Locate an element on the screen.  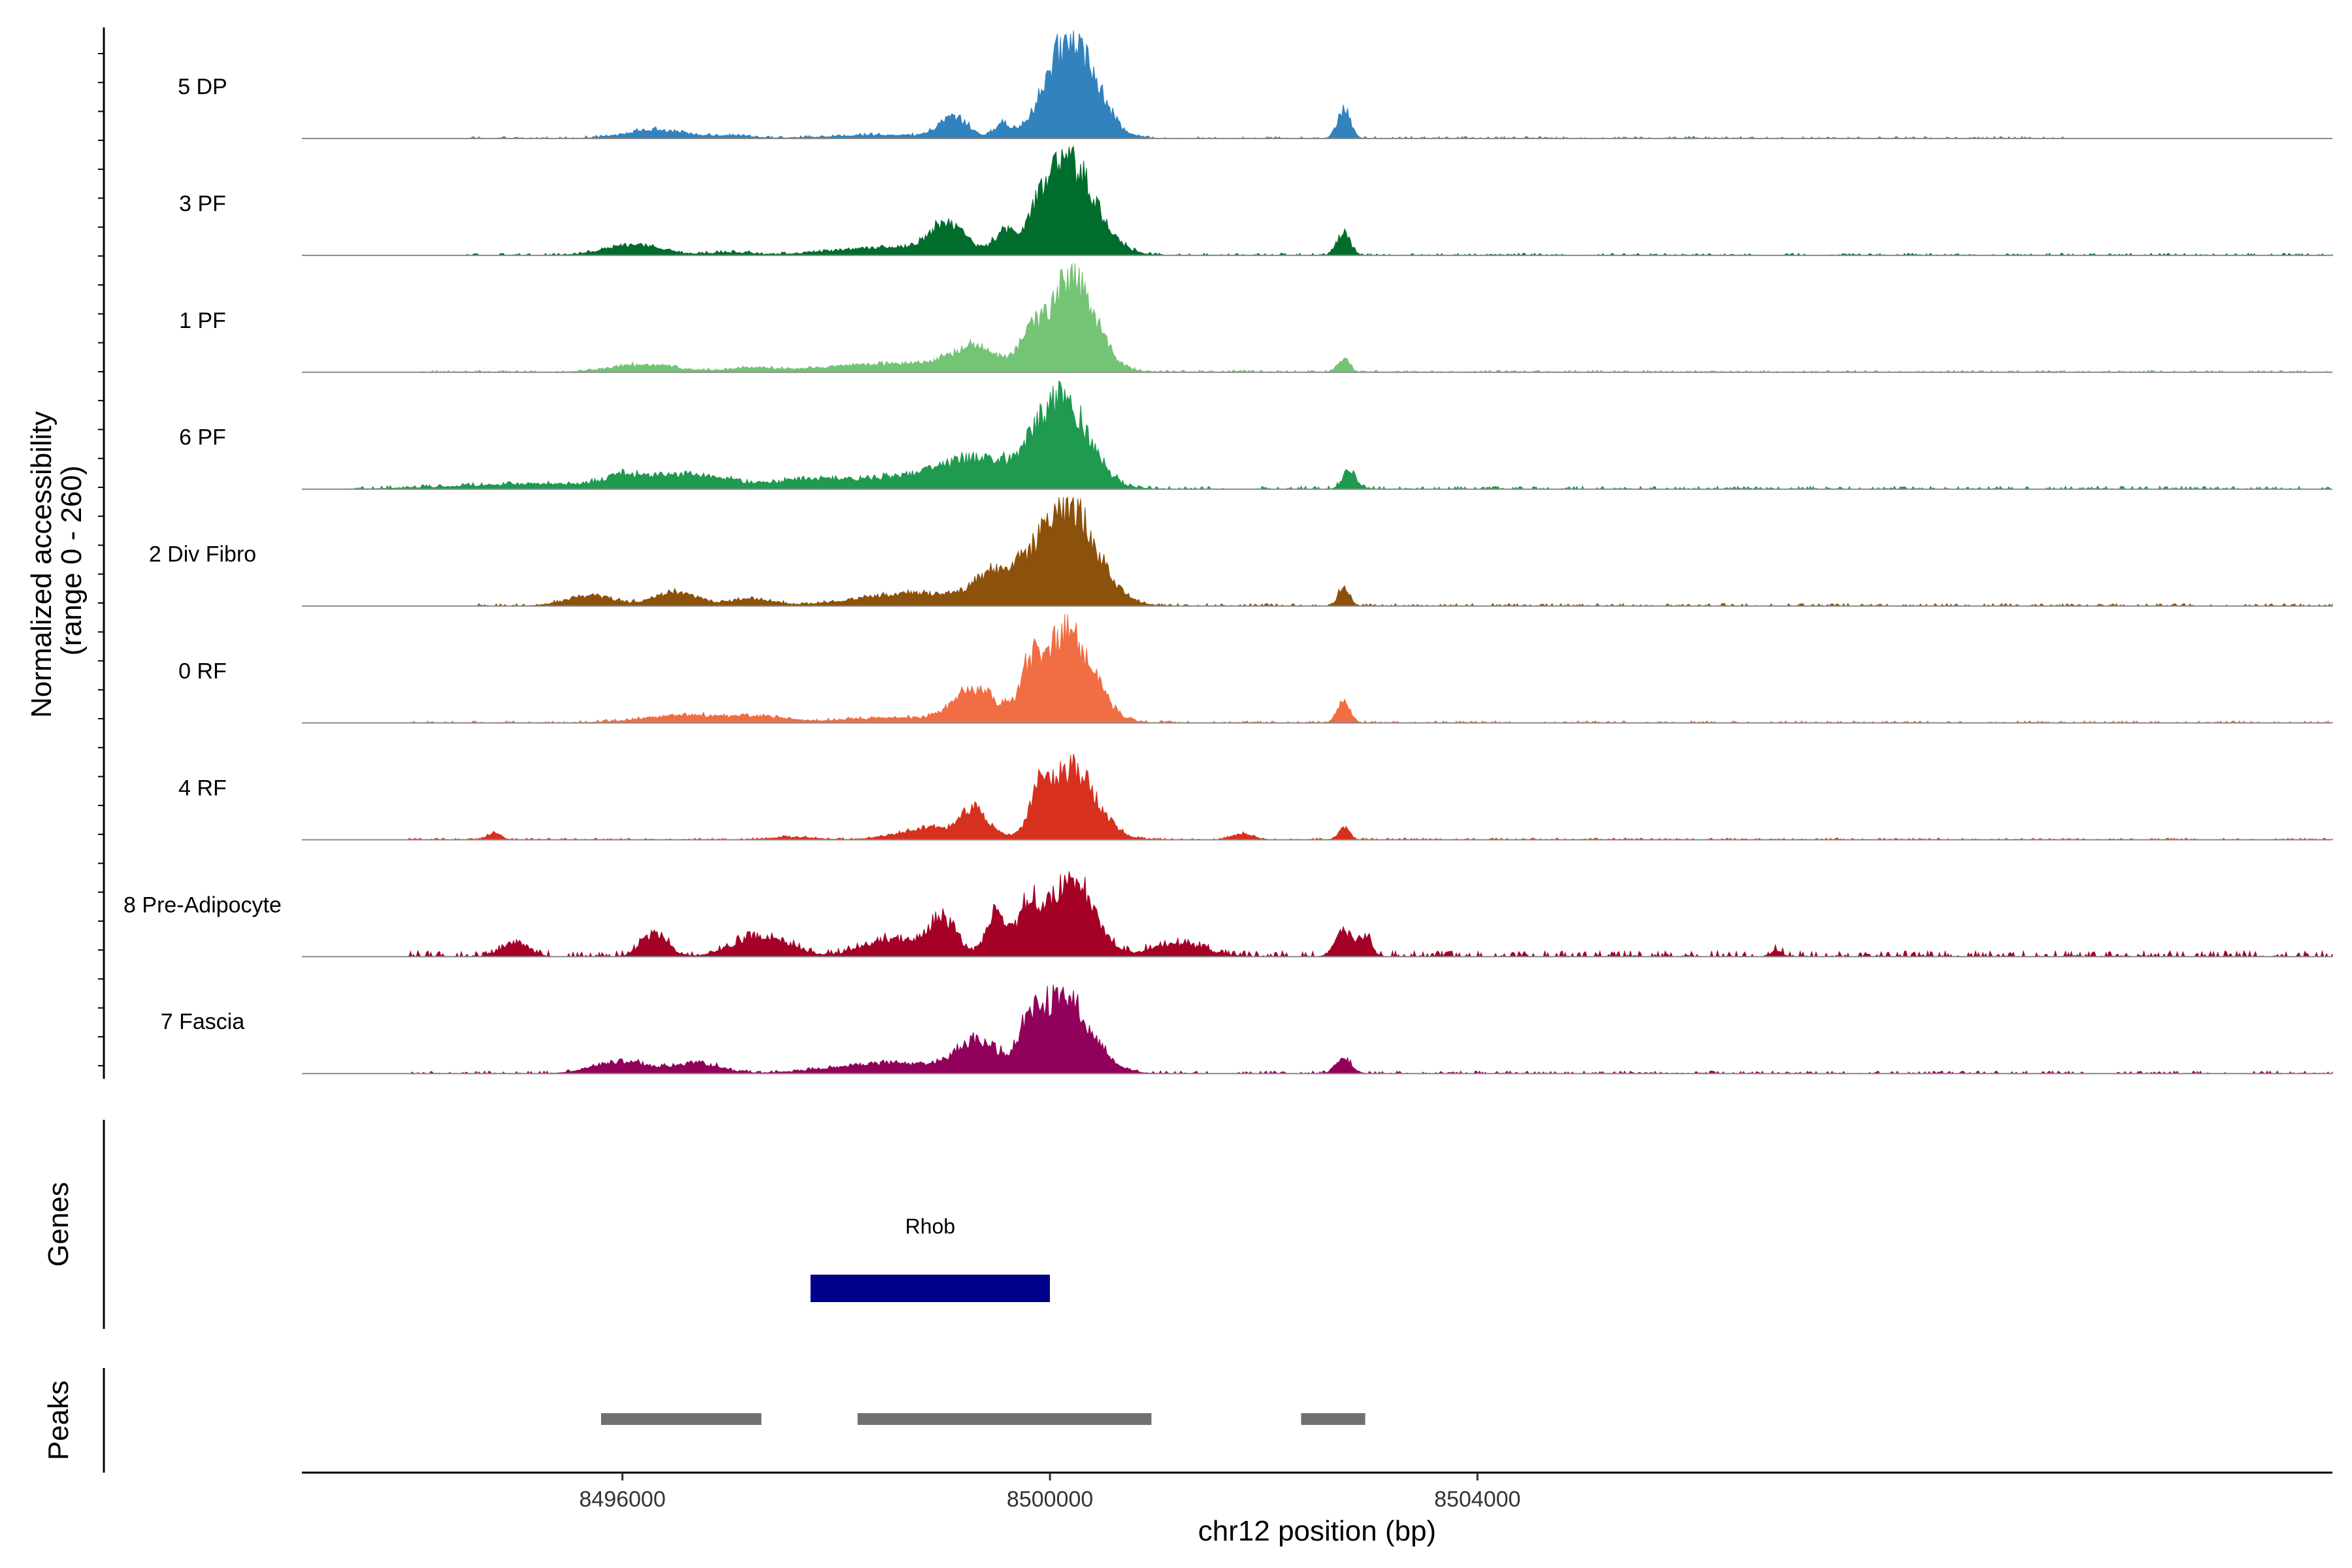
track-7: 8 Pre-Adipocyte is located at coordinates (1228, 914).